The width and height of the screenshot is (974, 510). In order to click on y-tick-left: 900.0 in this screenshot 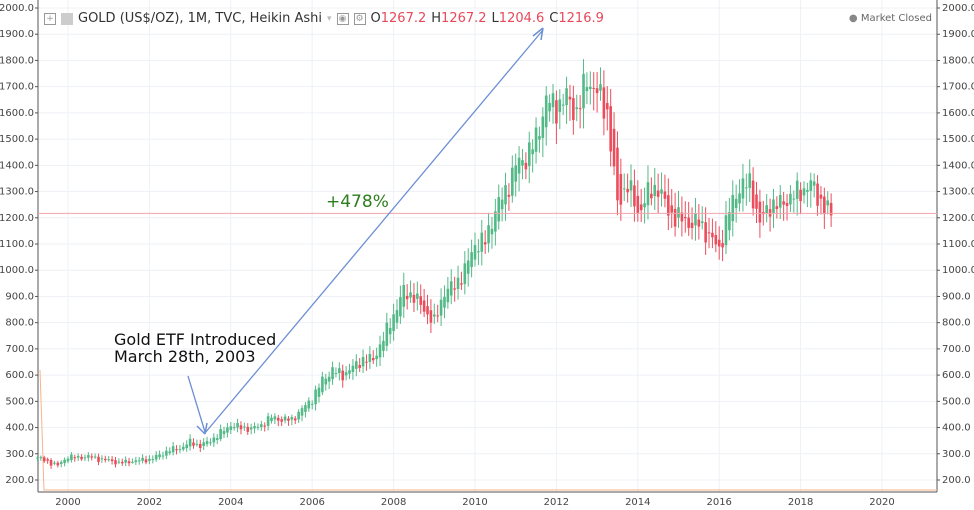, I will do `click(19, 296)`.